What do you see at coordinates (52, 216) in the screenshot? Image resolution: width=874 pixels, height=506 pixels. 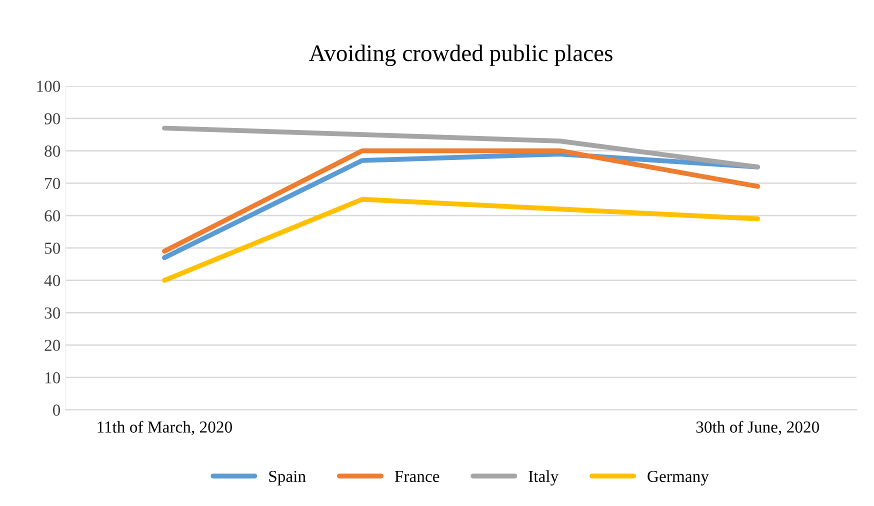 I see `y-tick-label: 60` at bounding box center [52, 216].